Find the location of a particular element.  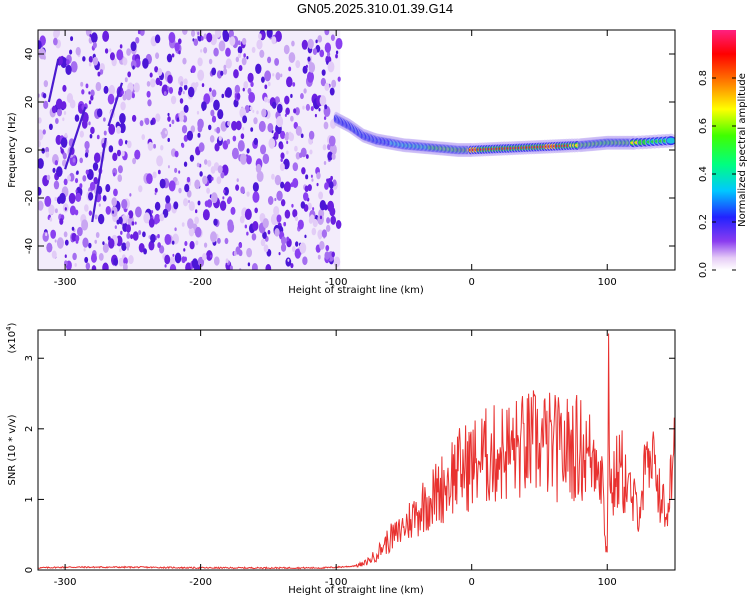

snr-y-label: SNR (10 * v/v) is located at coordinates (12, 449).